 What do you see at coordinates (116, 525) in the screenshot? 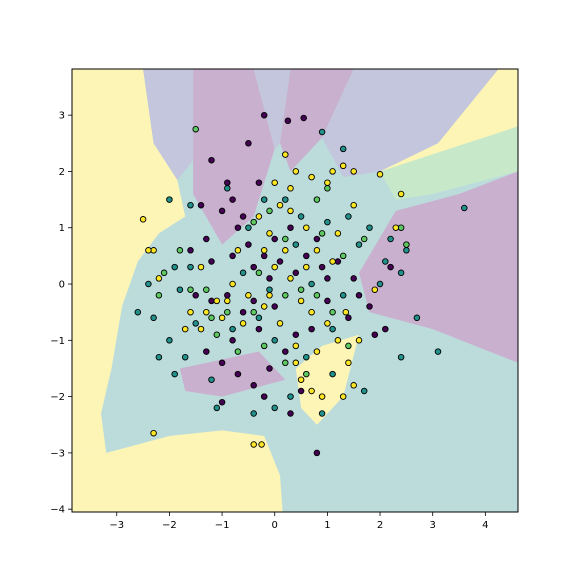
I see `x-tick-label--3: −3` at bounding box center [116, 525].